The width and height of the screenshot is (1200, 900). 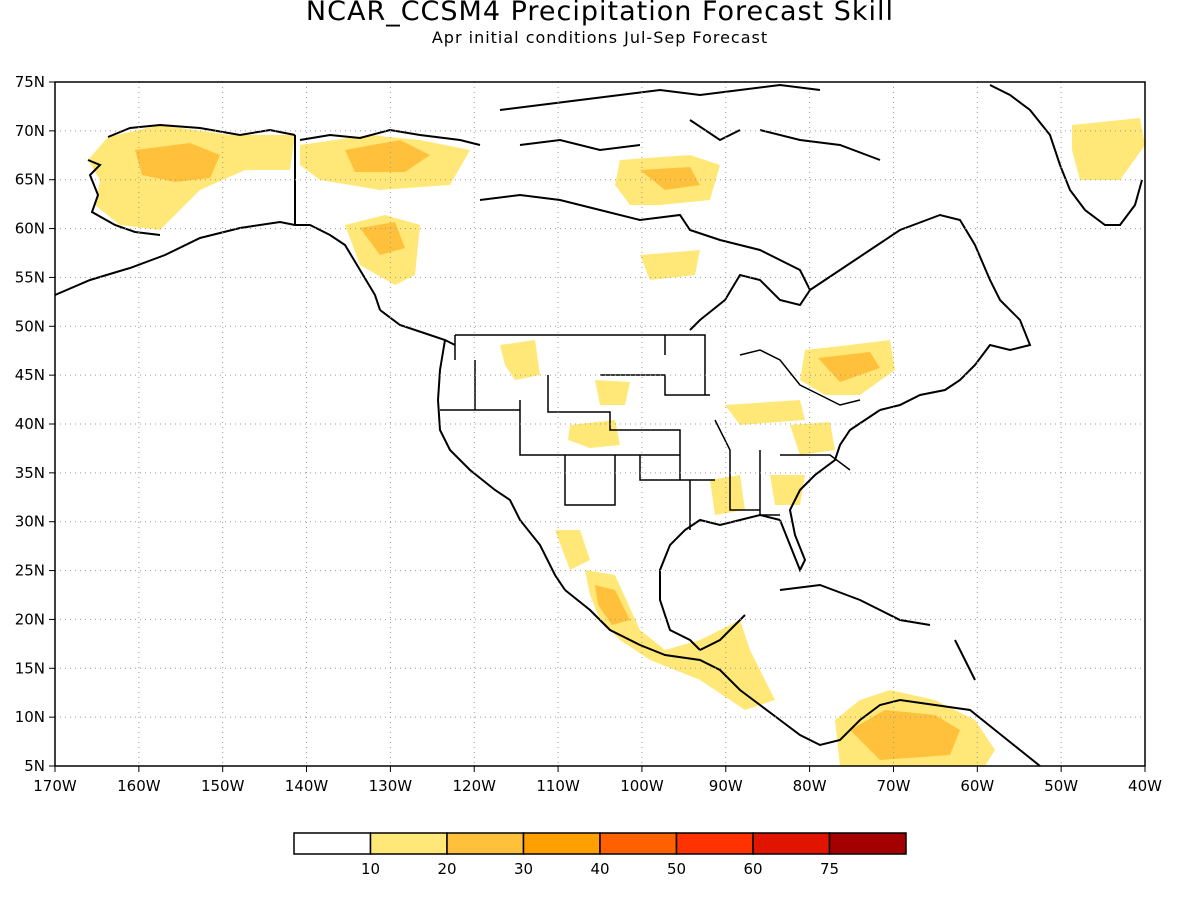 I want to click on greenland-outline, so click(x=1066, y=155).